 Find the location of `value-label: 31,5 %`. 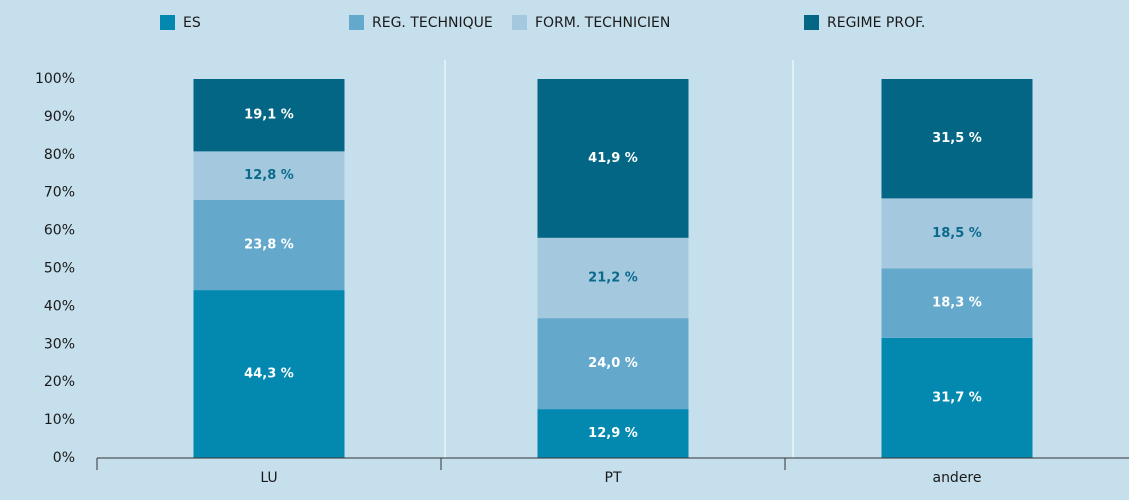

value-label: 31,5 % is located at coordinates (957, 138).